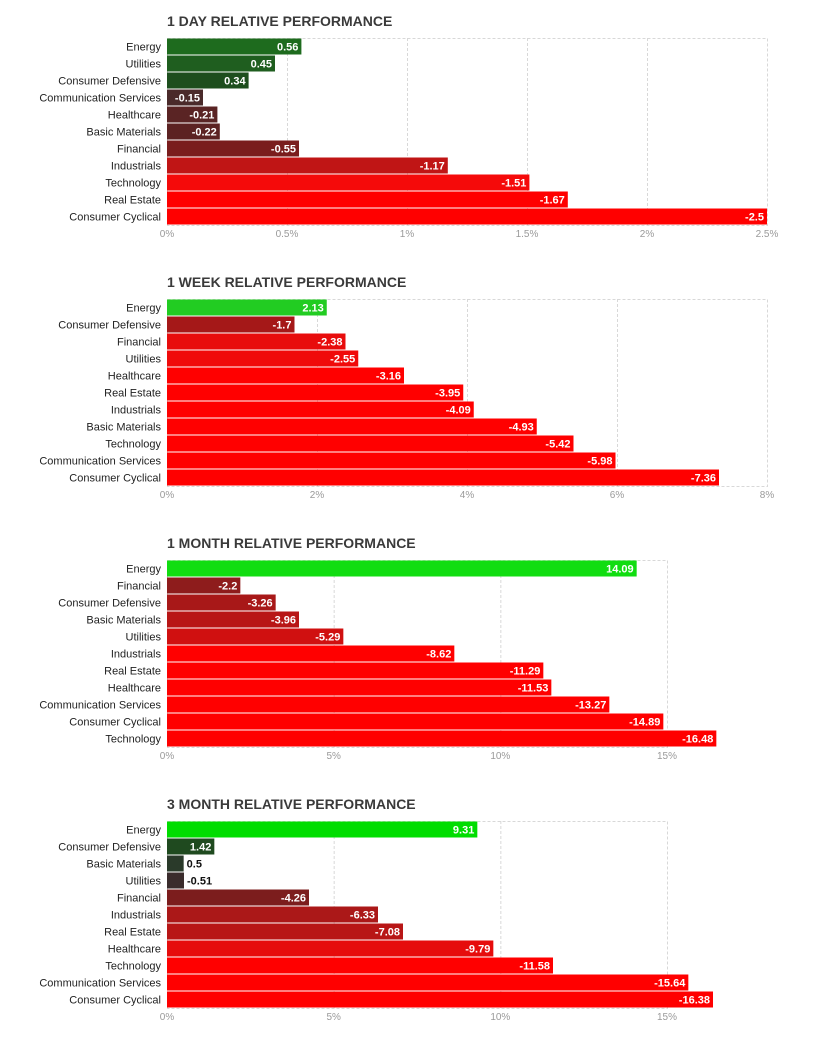 Image resolution: width=830 pixels, height=1060 pixels. I want to click on category-label: Consumer Defensive, so click(109, 326).